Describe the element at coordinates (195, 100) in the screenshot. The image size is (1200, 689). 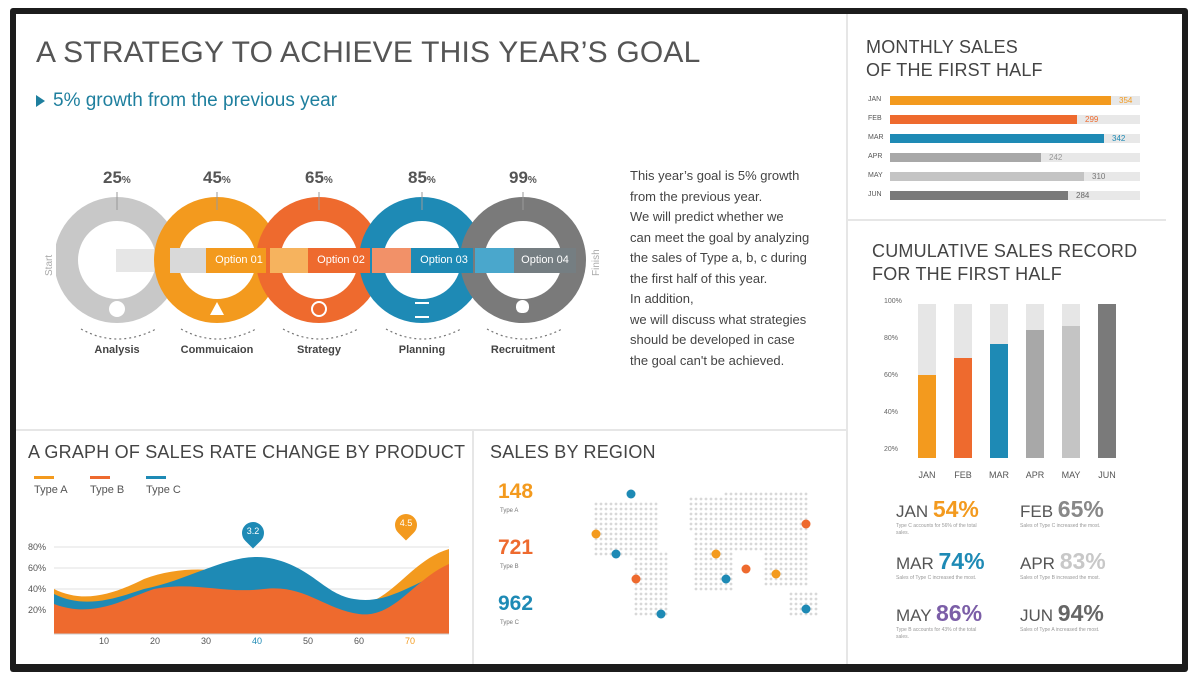
I see `subtitle-text: 5% growth from the previous year` at that location.